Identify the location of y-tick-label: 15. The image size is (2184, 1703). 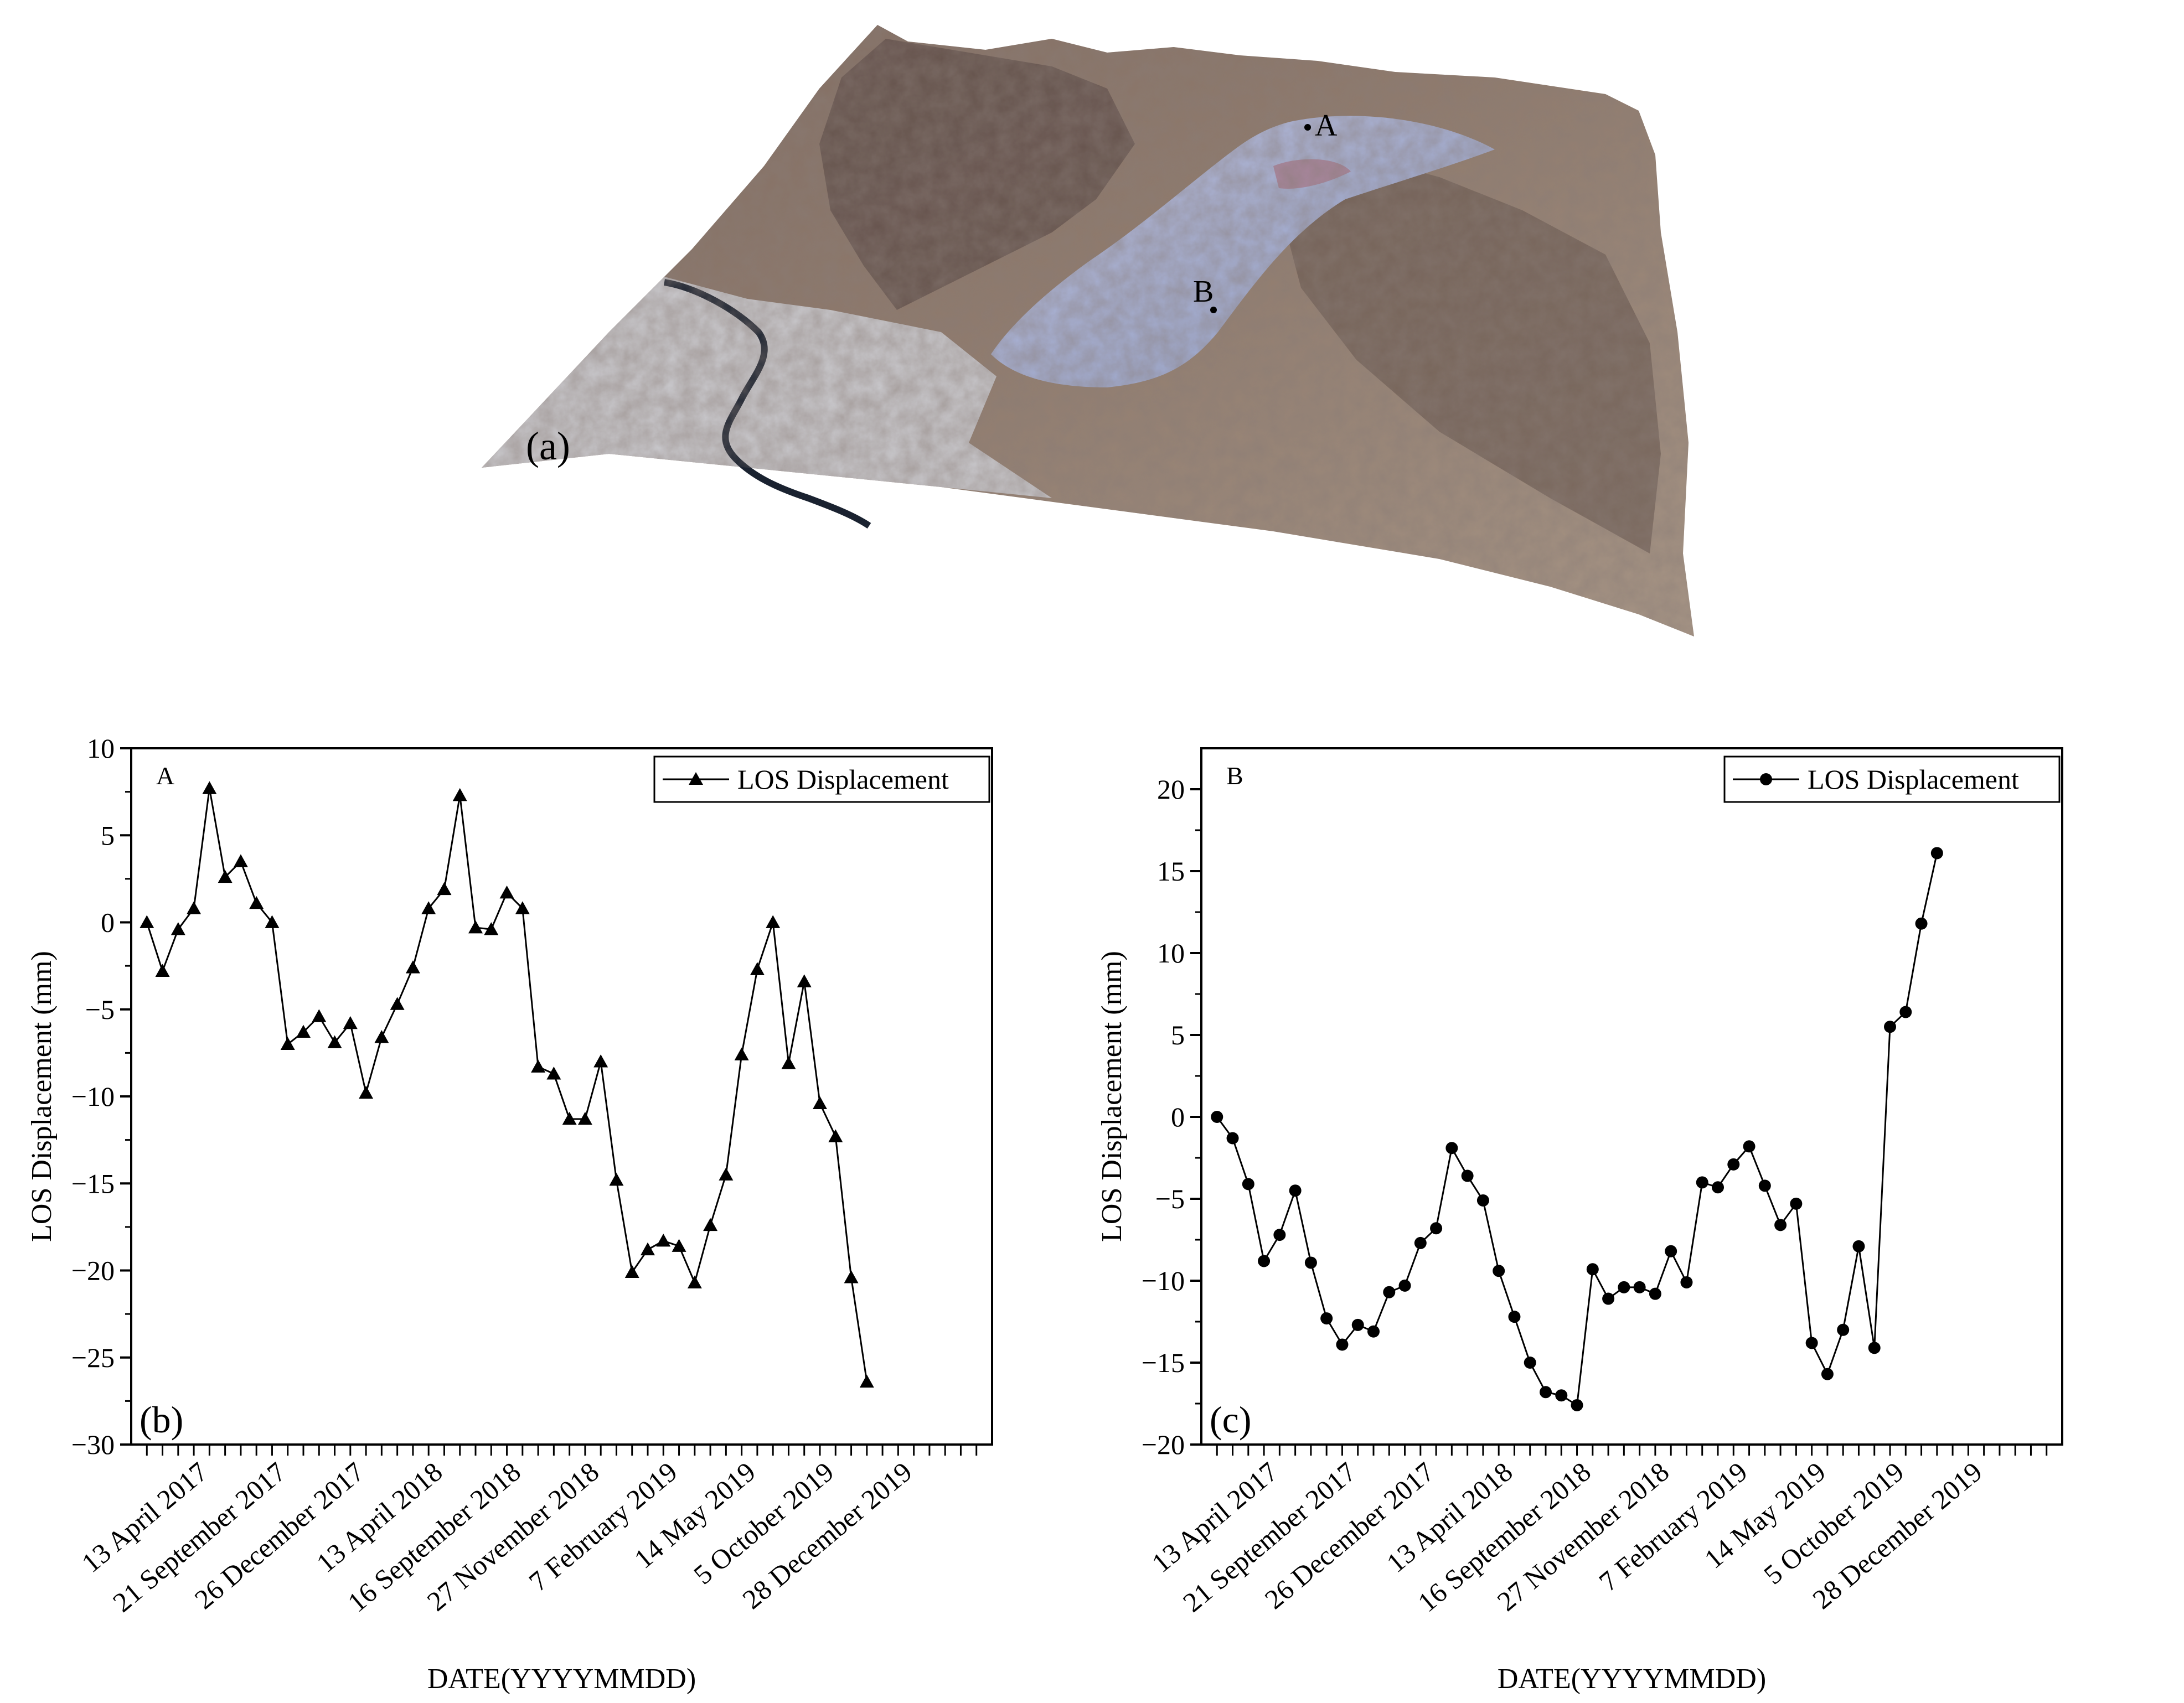
(1171, 871).